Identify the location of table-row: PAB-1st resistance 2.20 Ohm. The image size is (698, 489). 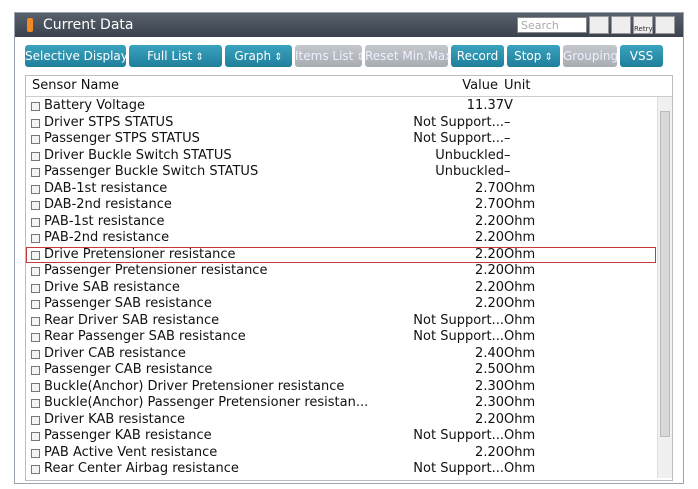
(341, 222).